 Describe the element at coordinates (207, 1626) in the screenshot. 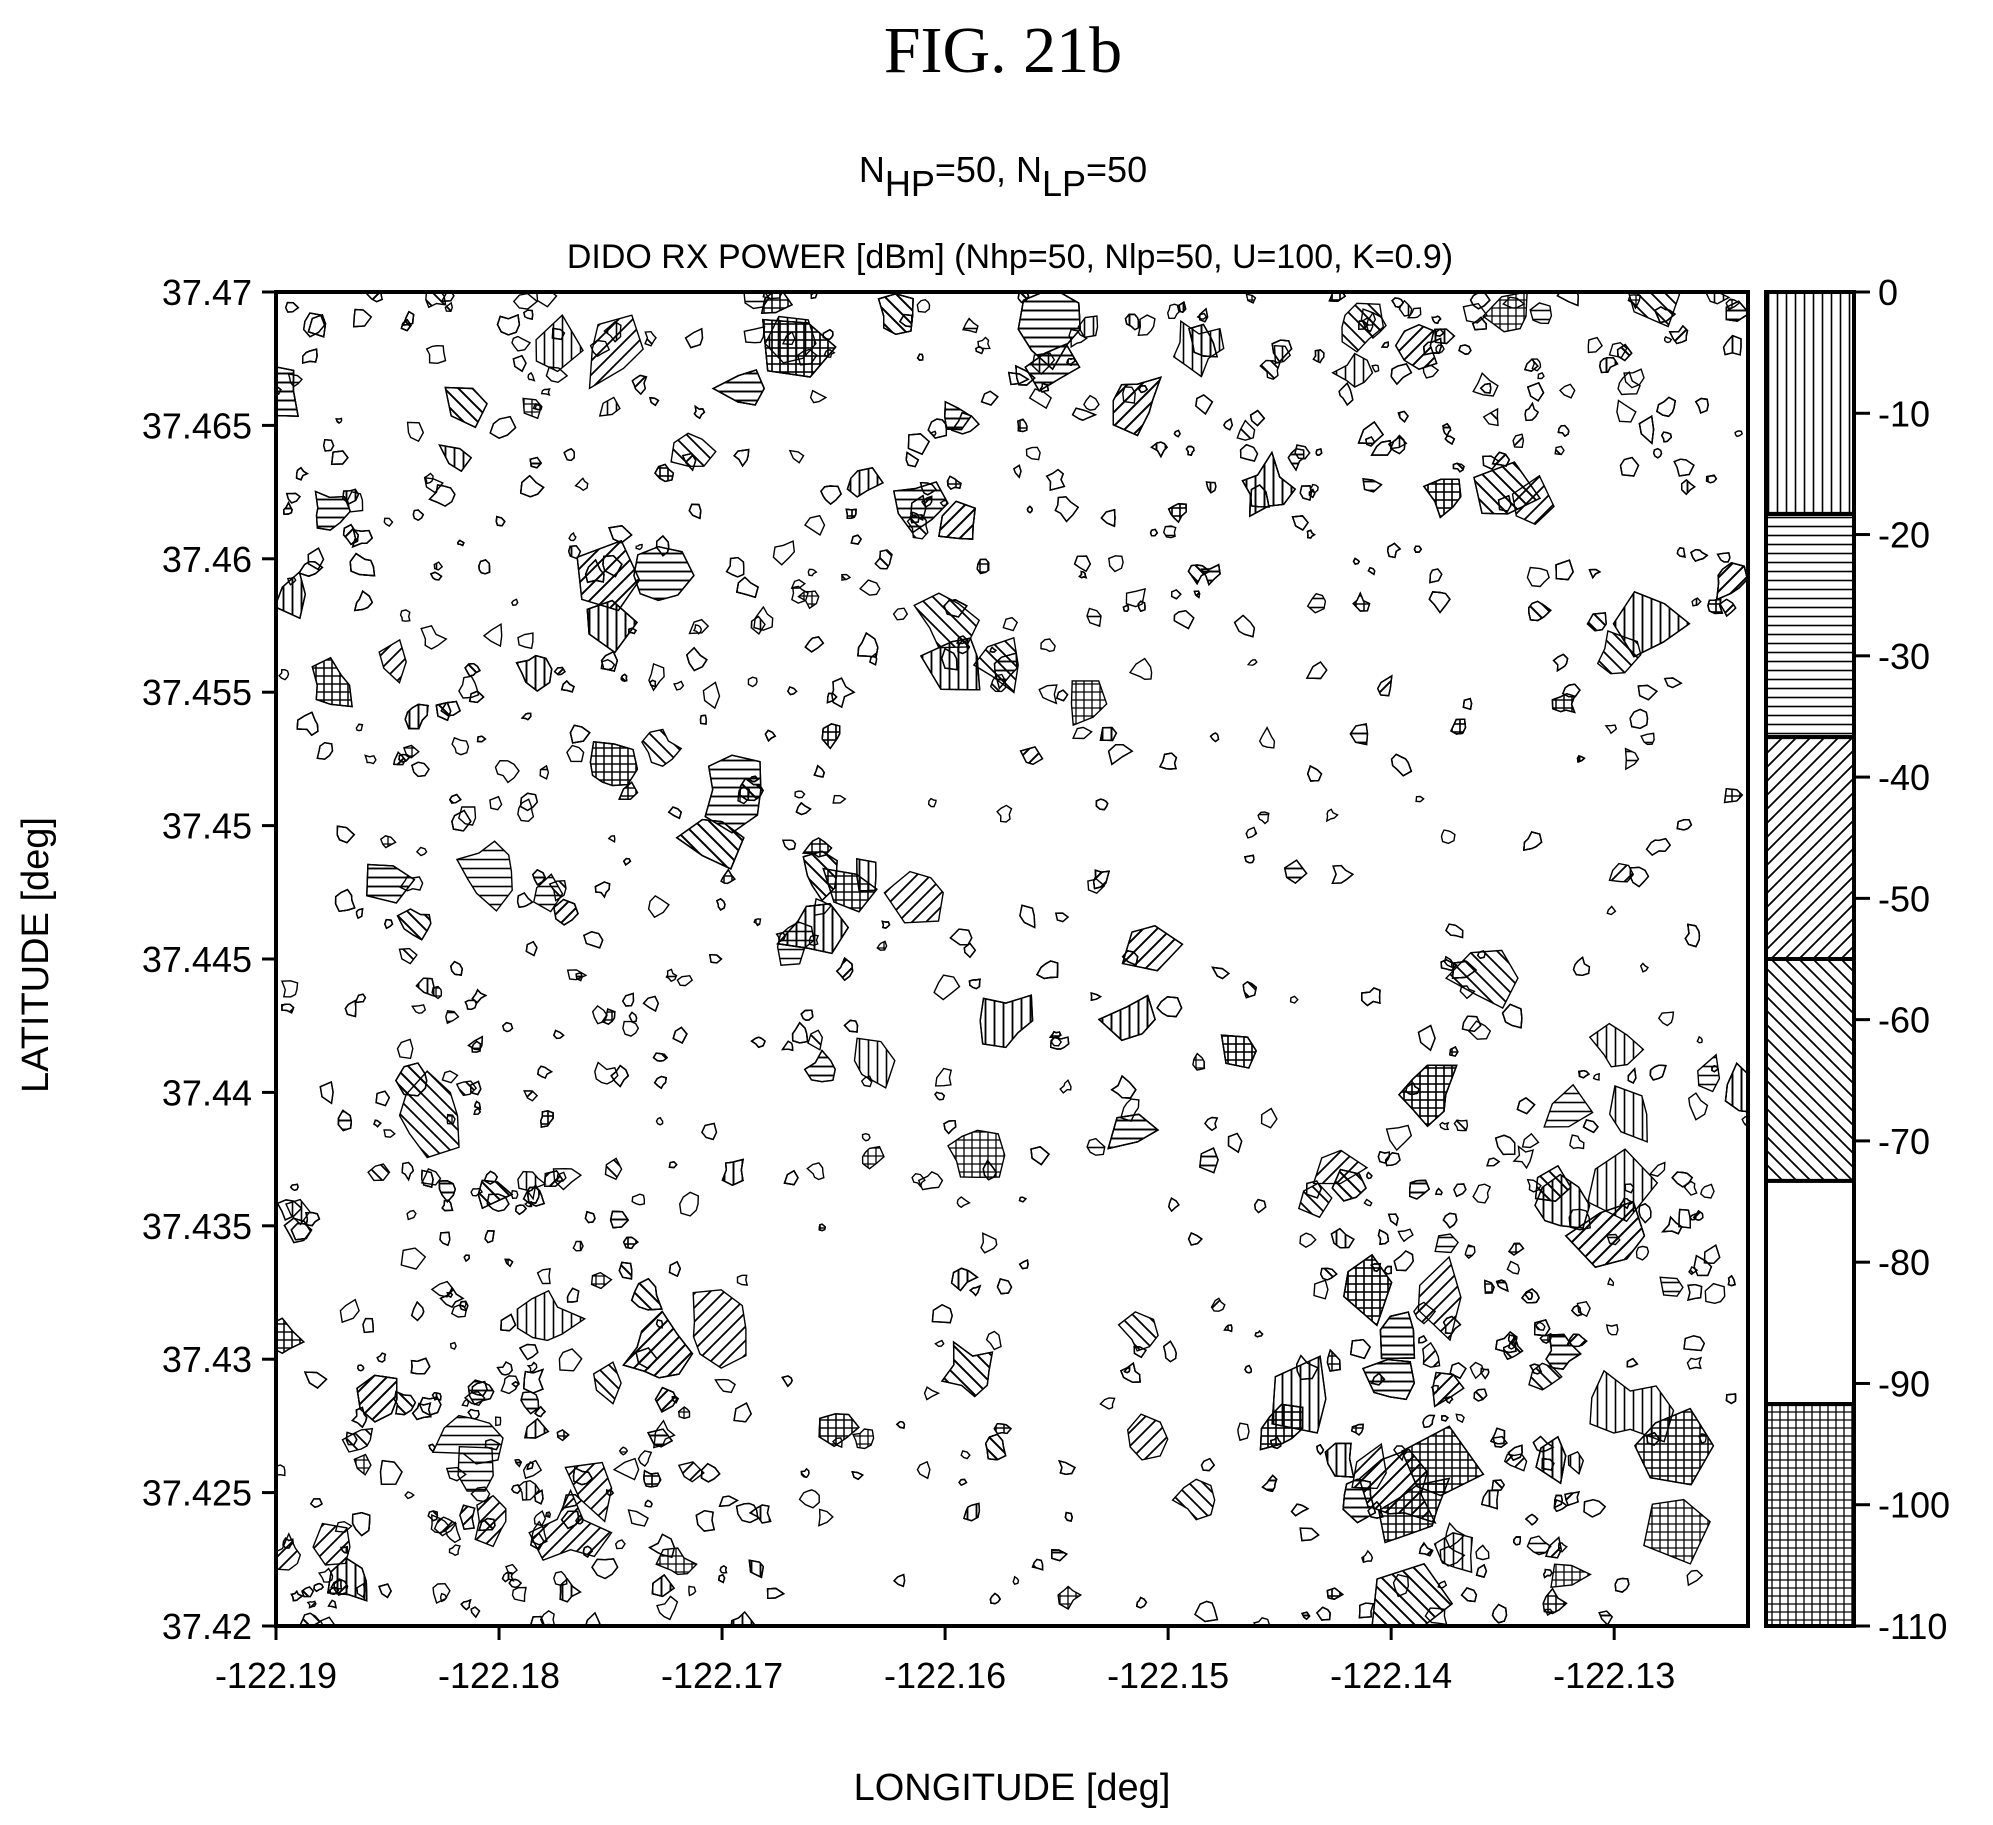

I see `y-tick-label: 37.42` at that location.